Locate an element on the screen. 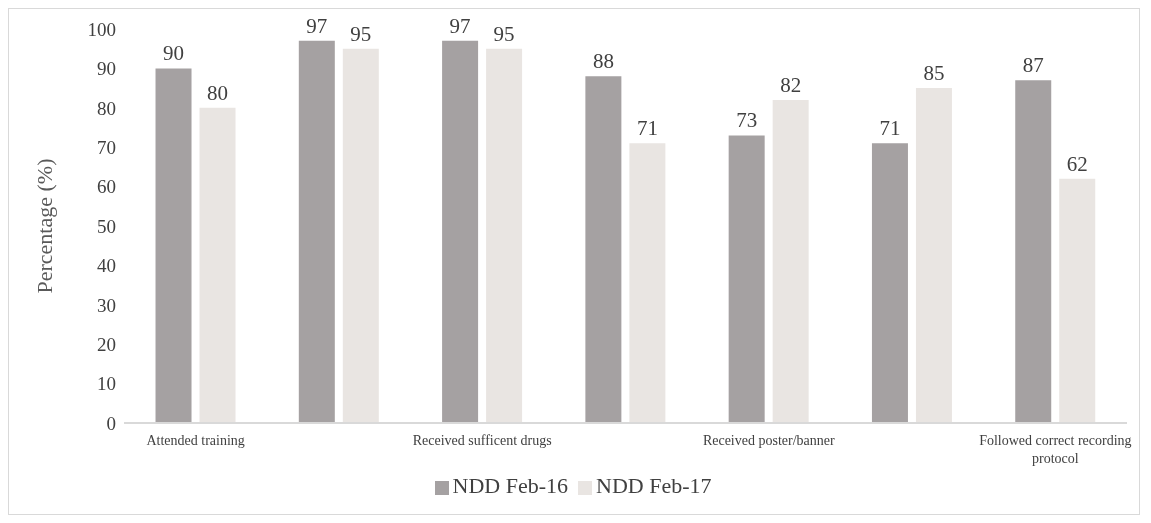 Image resolution: width=1151 pixels, height=523 pixels. y-tick-label: 50 is located at coordinates (106, 226).